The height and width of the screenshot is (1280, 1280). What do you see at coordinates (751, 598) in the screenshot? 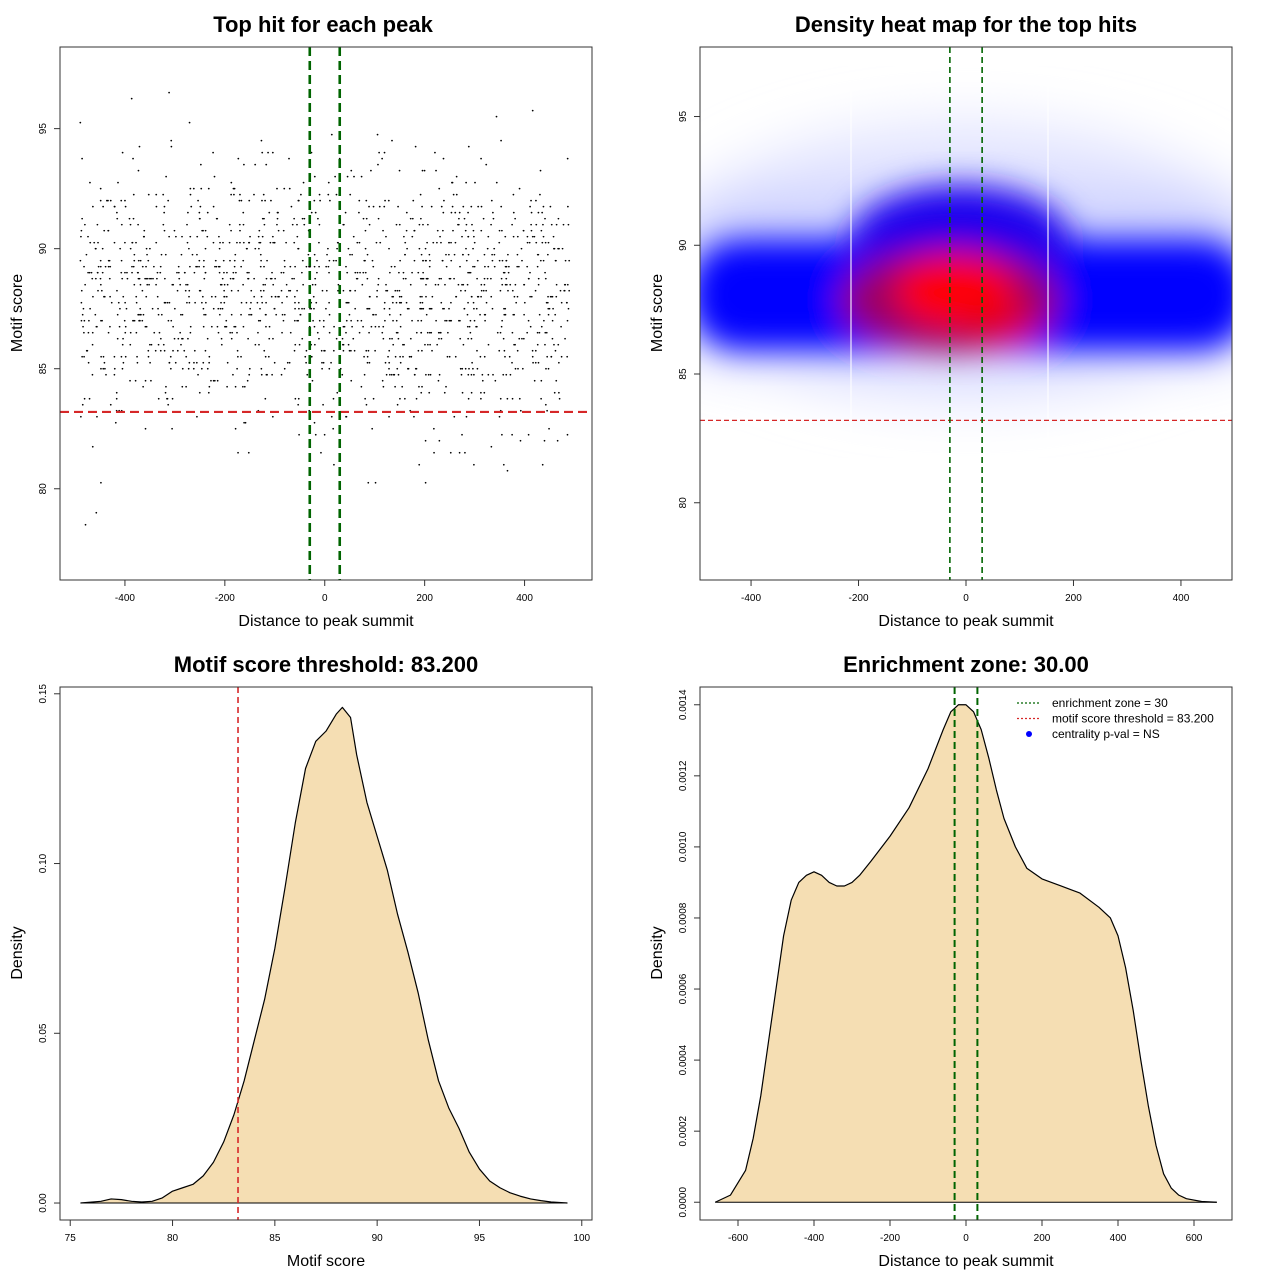
I see `heatmap-x-tick-label: -400` at bounding box center [751, 598].